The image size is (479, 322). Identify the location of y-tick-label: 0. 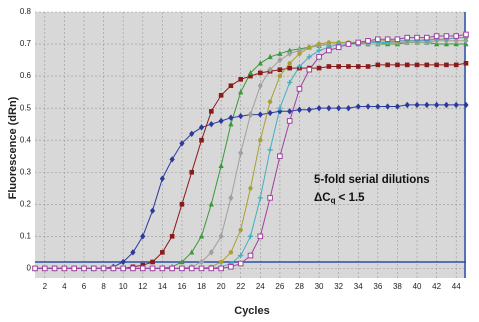
(29, 267).